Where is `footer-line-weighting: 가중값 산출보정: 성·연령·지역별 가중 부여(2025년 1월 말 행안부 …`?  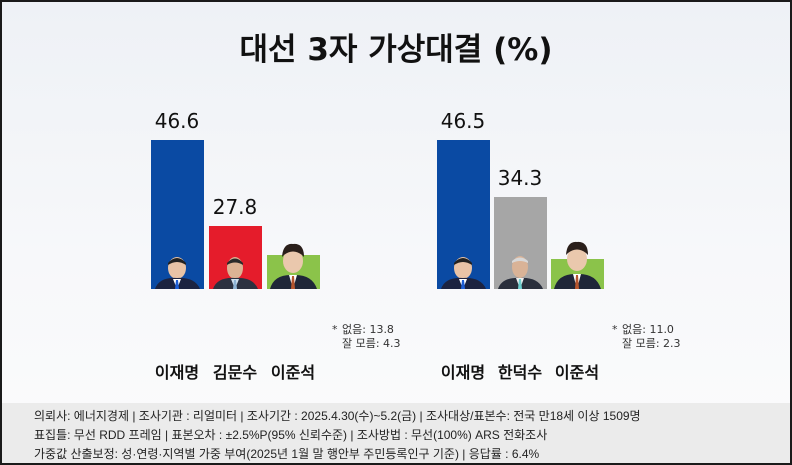 footer-line-weighting: 가중값 산출보정: 성·연령·지역별 가중 부여(2025년 1월 말 행안부 … is located at coordinates (287, 454).